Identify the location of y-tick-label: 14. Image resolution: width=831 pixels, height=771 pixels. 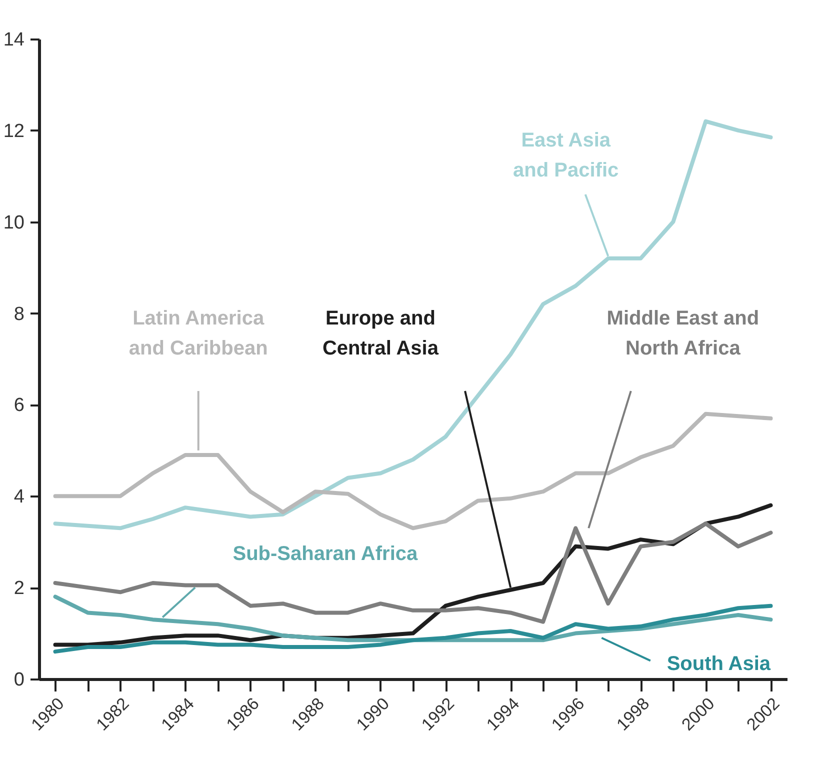
(14, 40).